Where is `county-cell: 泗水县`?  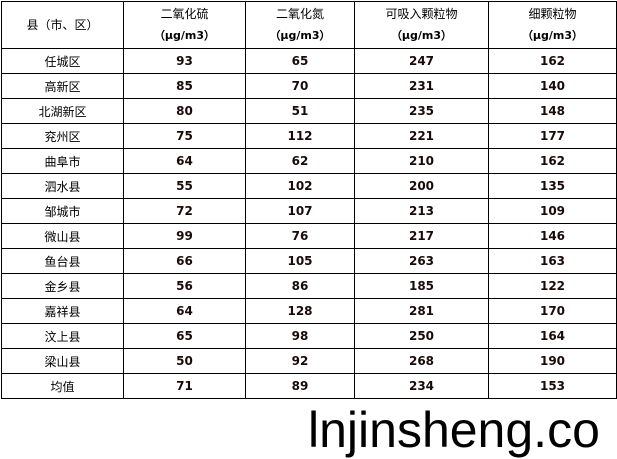
county-cell: 泗水县 is located at coordinates (62, 186).